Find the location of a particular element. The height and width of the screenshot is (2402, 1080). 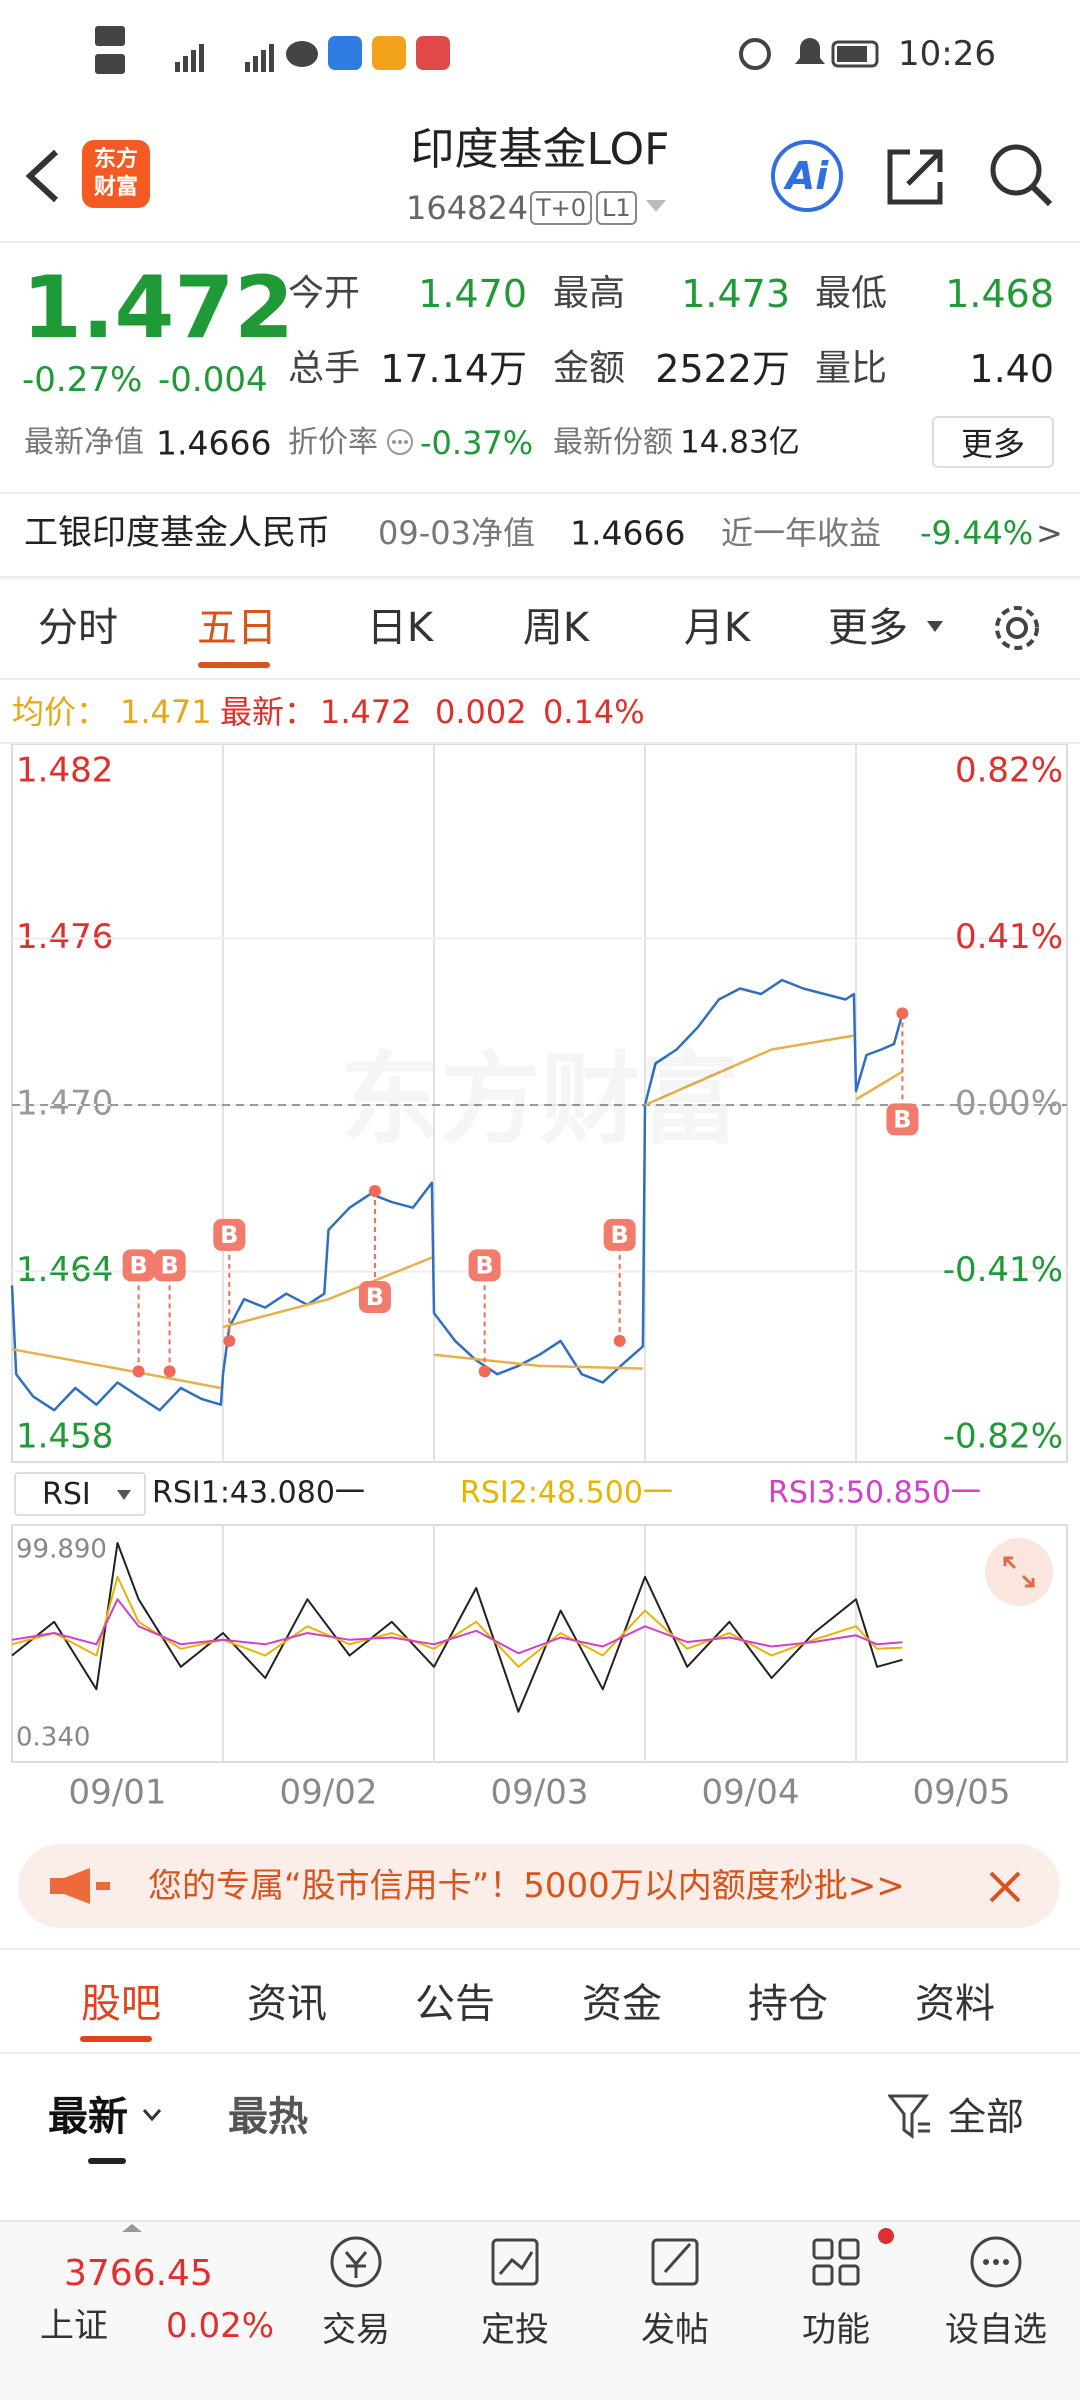

stat-label: 量比 is located at coordinates (851, 368).